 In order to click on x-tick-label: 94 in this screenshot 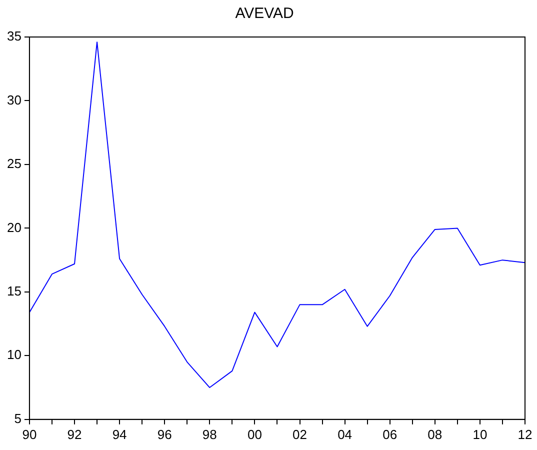, I will do `click(119, 434)`.